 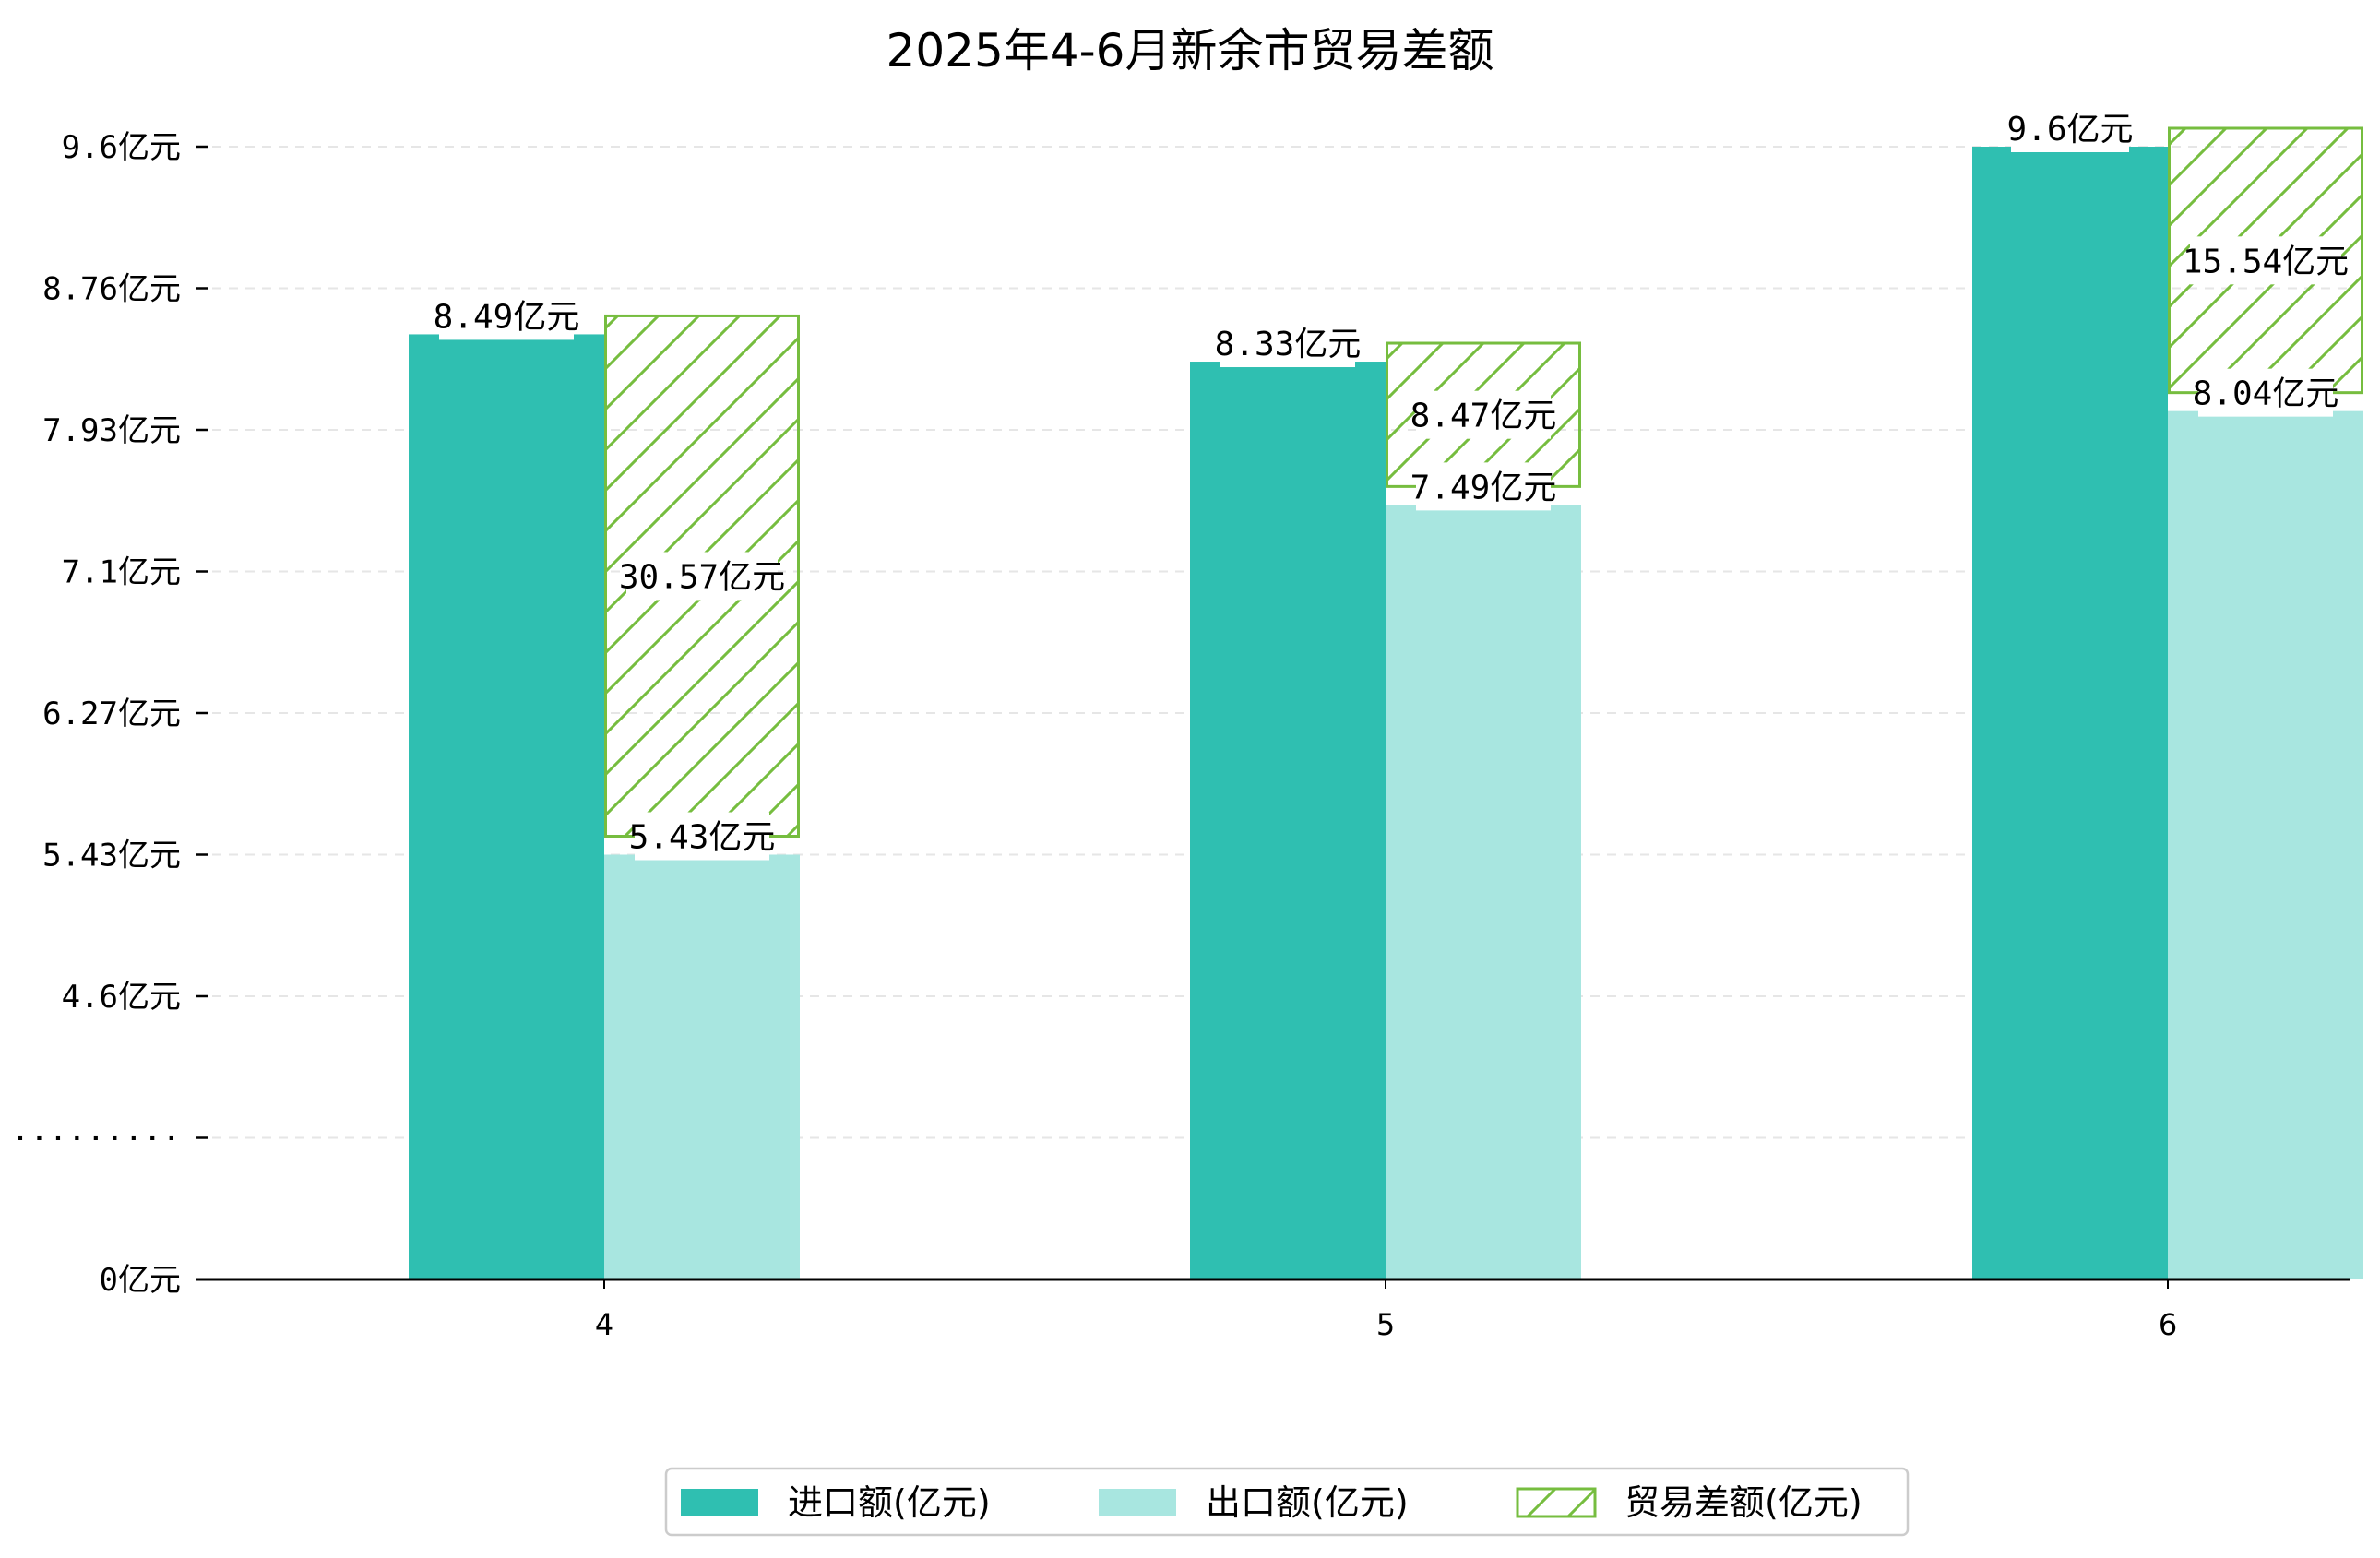 What do you see at coordinates (1137, 1502) in the screenshot?
I see `legend-swatch-export` at bounding box center [1137, 1502].